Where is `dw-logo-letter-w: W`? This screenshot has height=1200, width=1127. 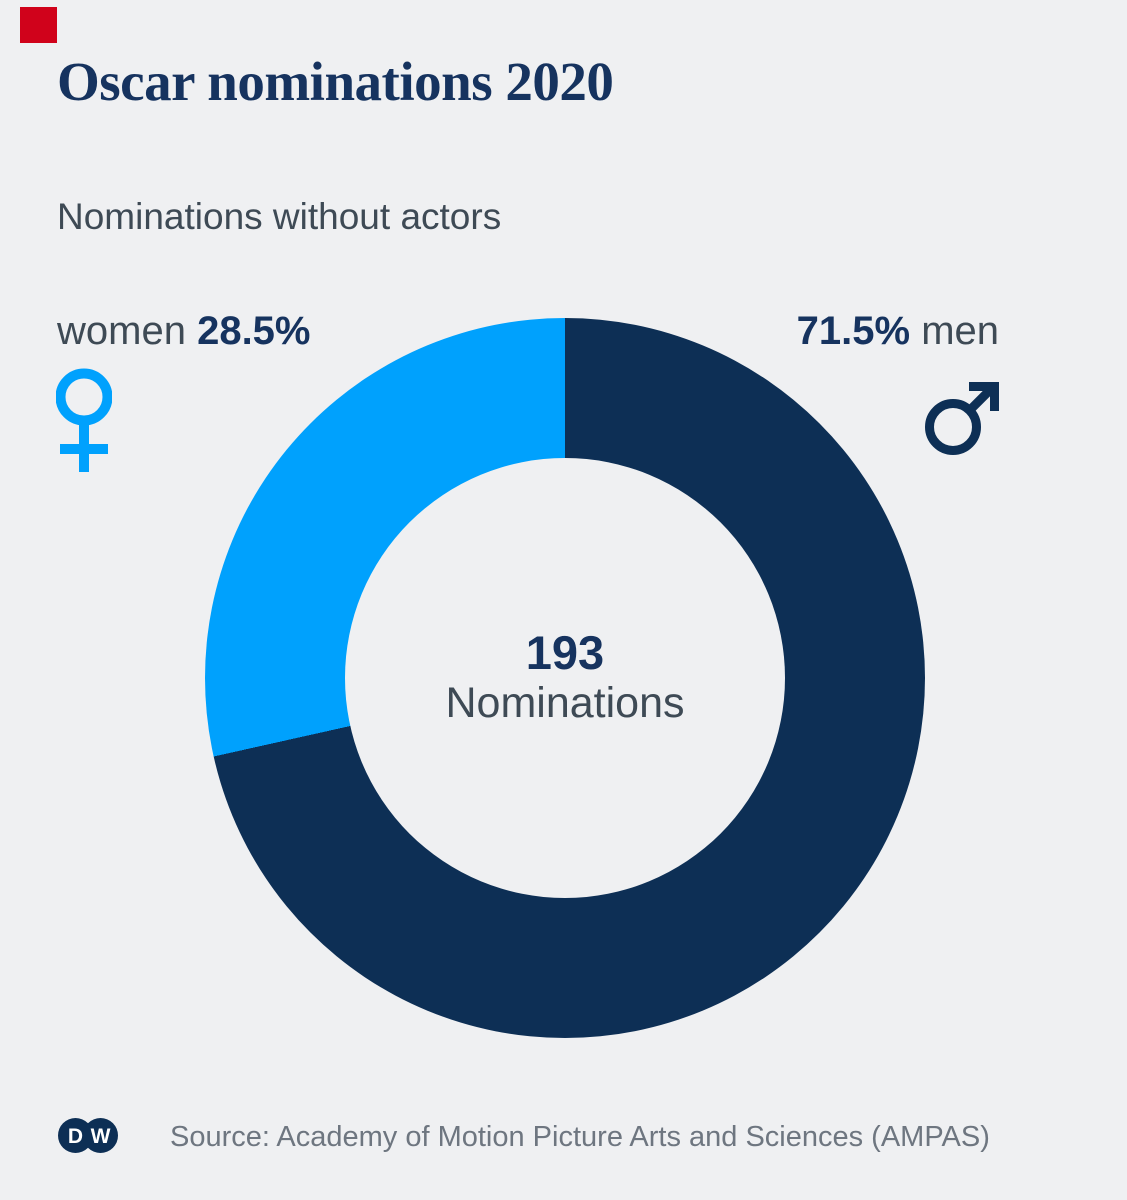
dw-logo-letter-w: W is located at coordinates (101, 1136).